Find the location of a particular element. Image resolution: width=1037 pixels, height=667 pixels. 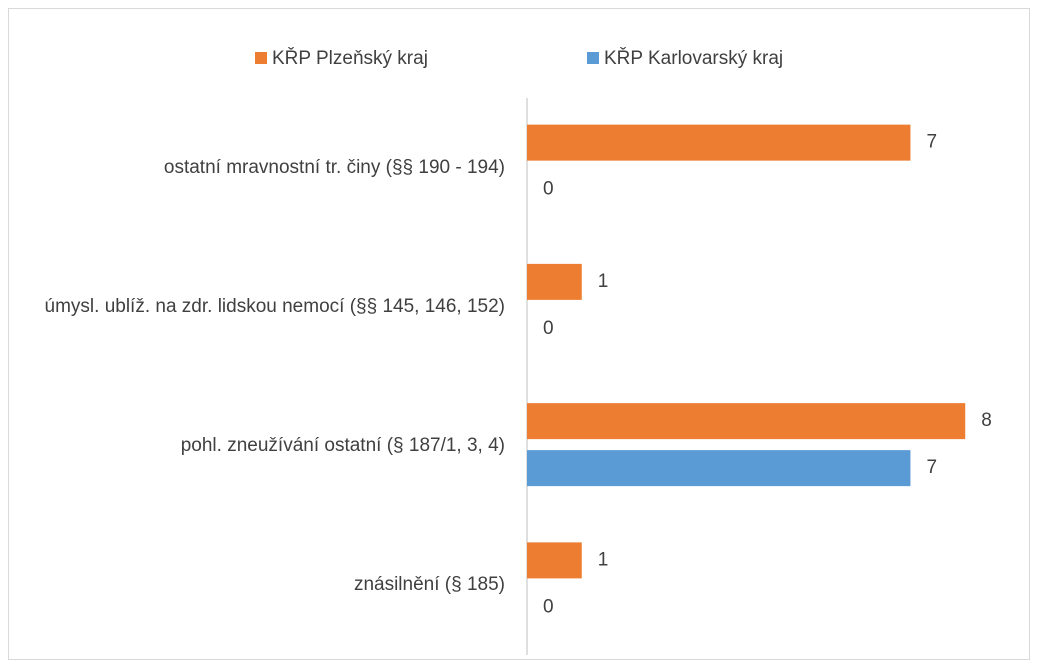

value-label: 8 is located at coordinates (986, 420).